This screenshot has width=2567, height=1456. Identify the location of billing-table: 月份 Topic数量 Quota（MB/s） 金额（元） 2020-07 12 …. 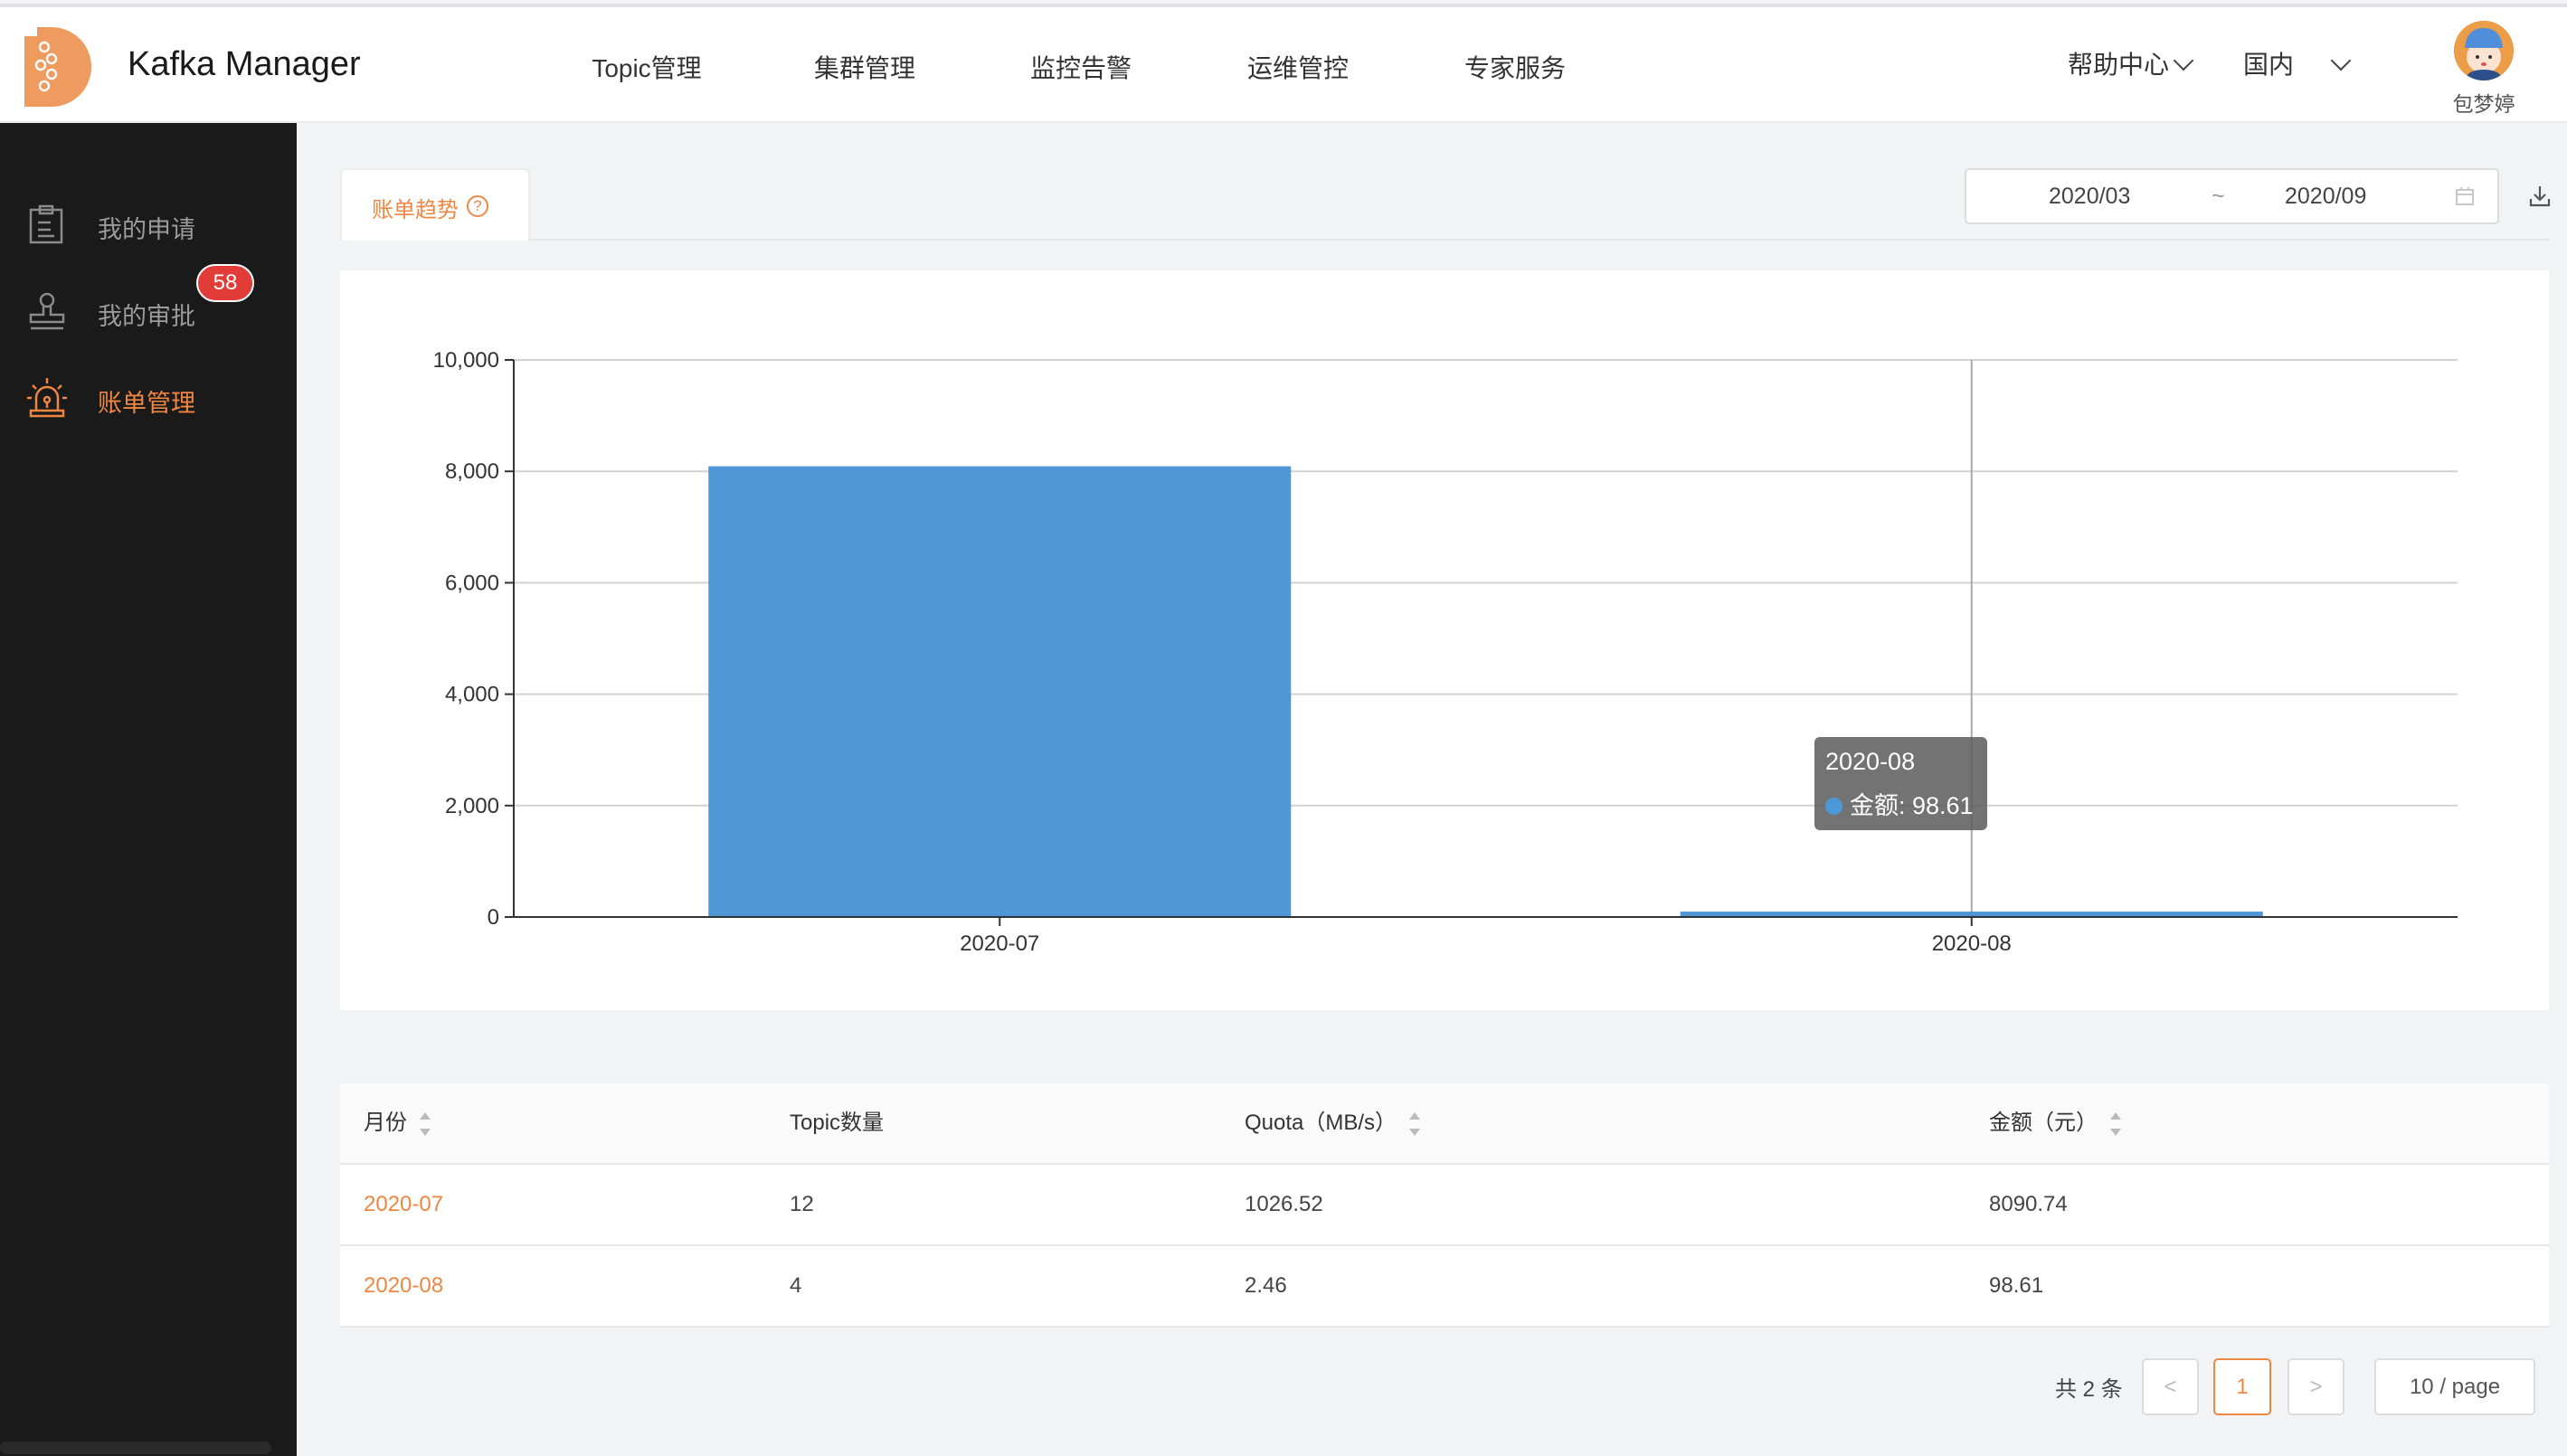
(1444, 1206).